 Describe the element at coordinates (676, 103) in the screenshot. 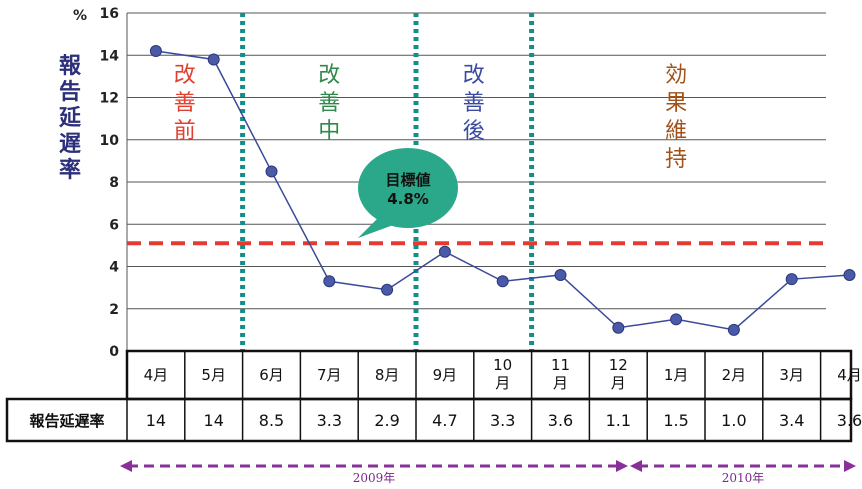

I see `phase-label-char: 果` at that location.